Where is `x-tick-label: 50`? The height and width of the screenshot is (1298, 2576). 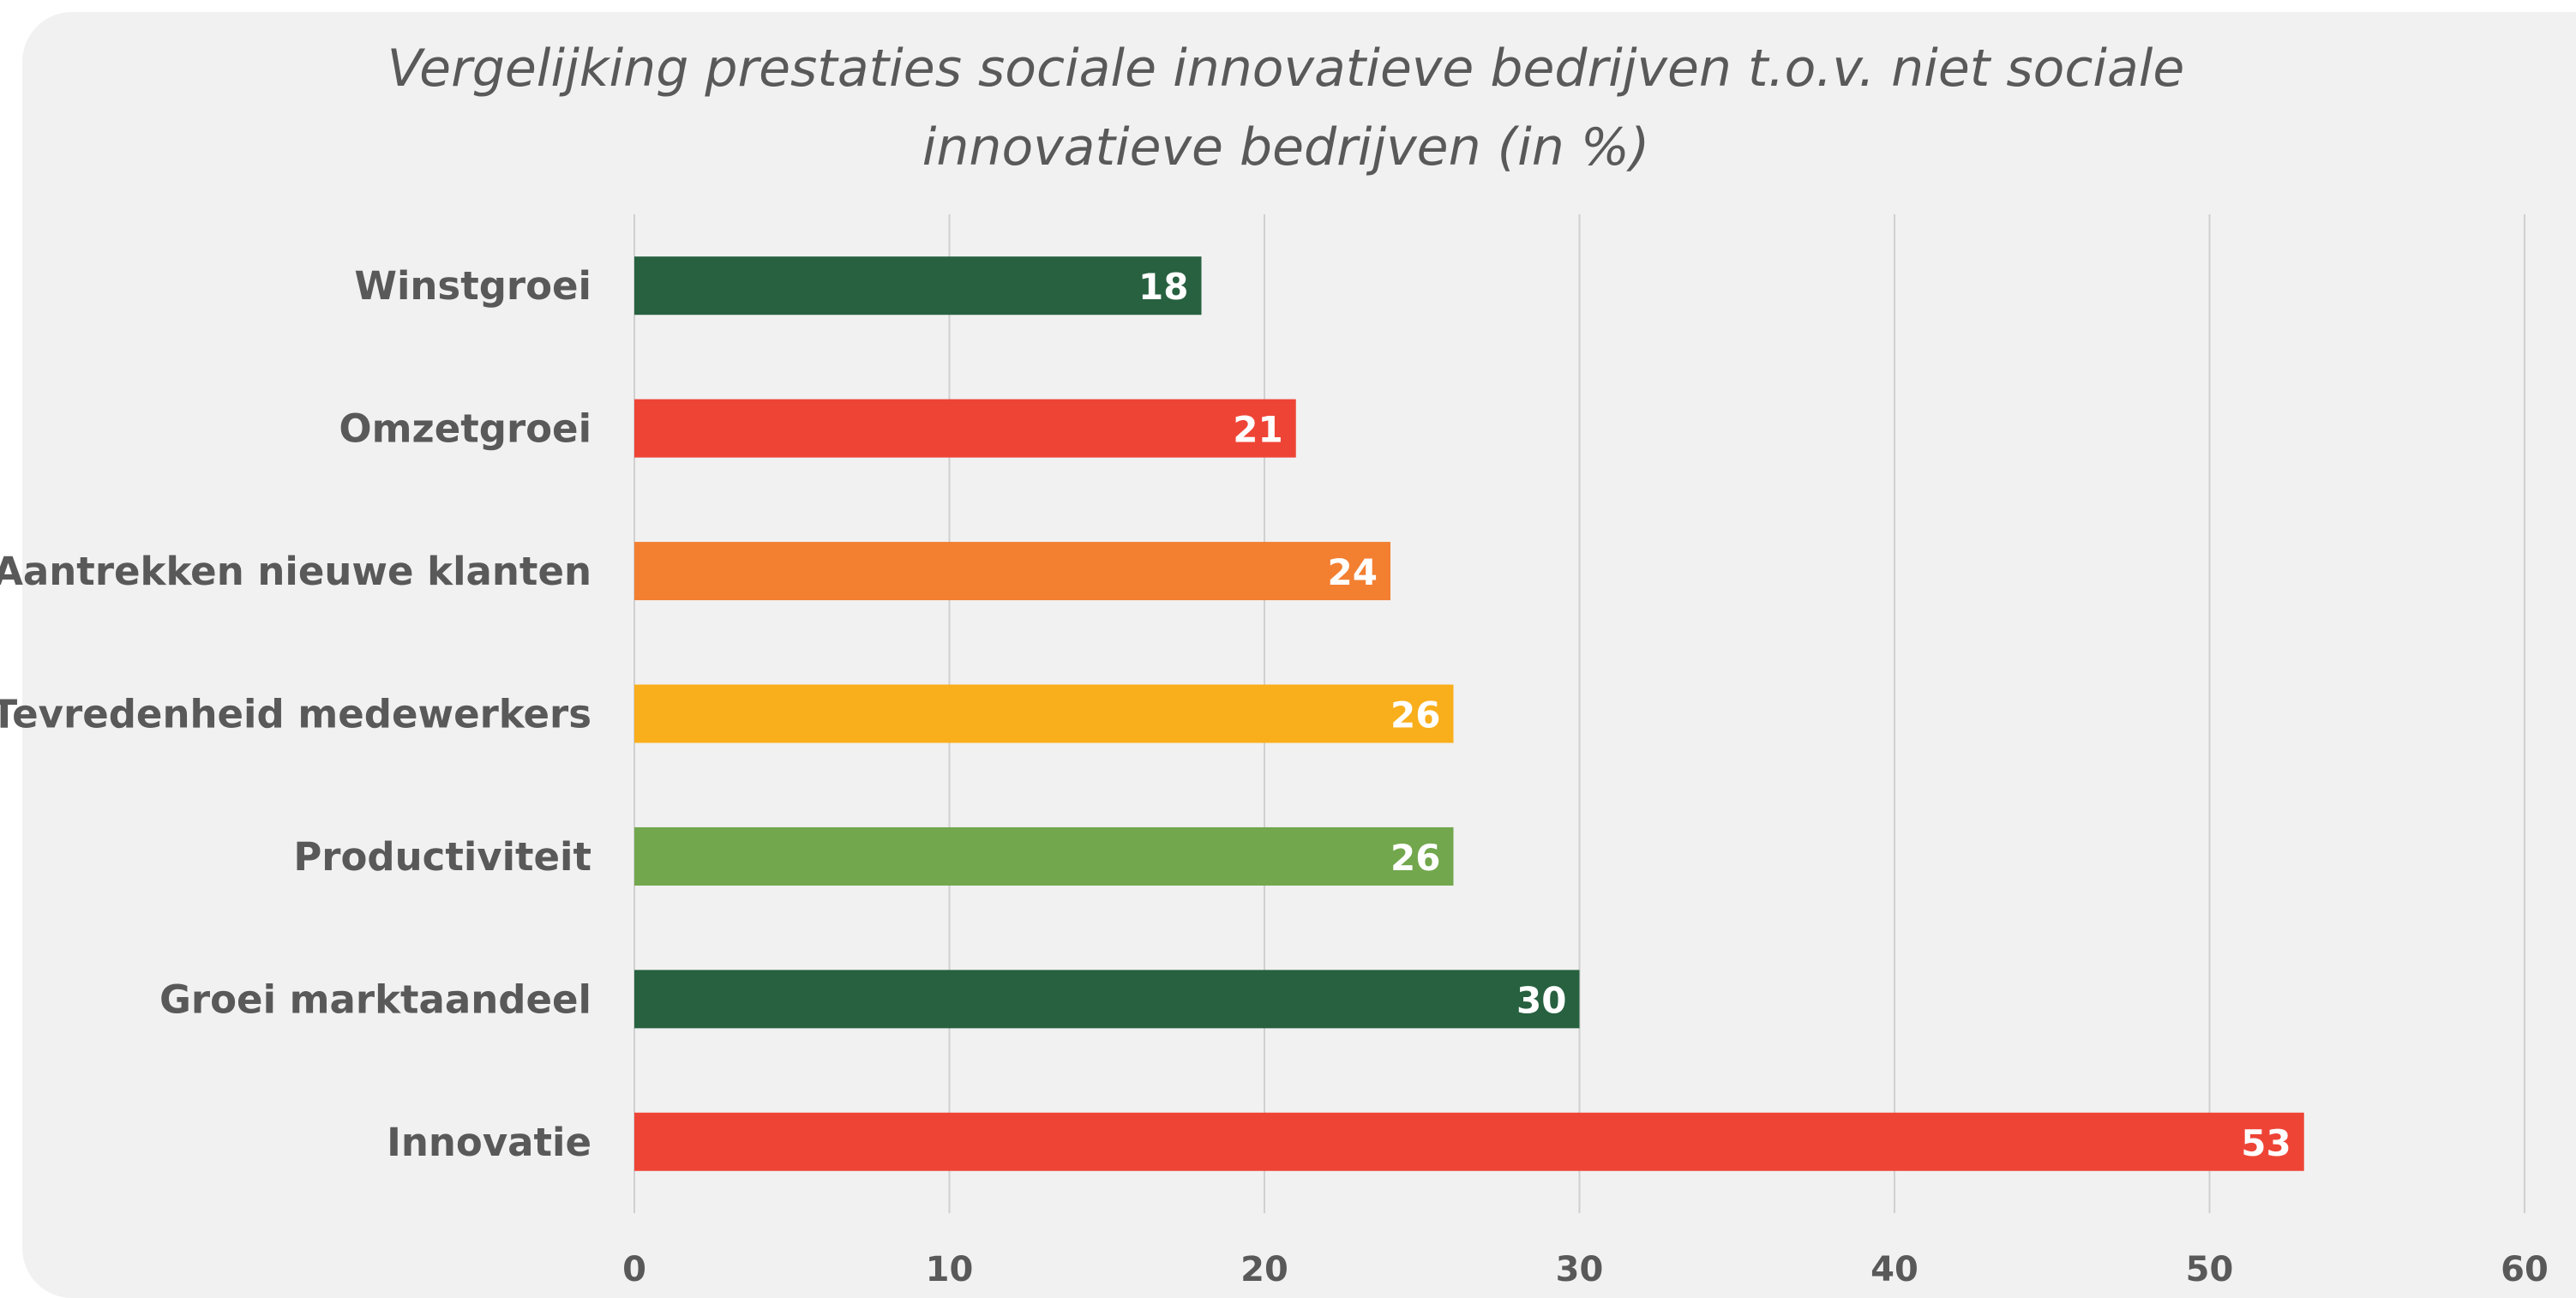
x-tick-label: 50 is located at coordinates (2210, 1269).